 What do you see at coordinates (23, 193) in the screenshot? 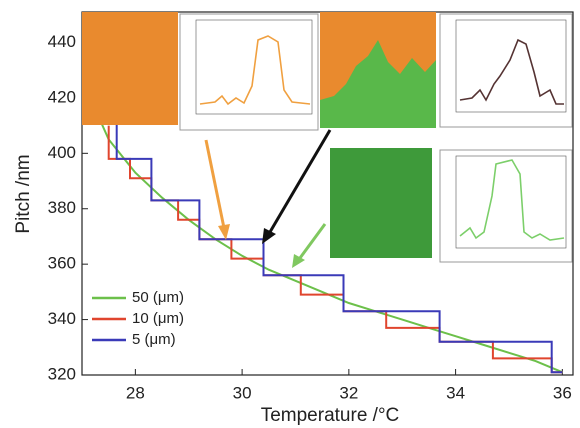
I see `y-axis-label: Pitch /nm` at bounding box center [23, 193].